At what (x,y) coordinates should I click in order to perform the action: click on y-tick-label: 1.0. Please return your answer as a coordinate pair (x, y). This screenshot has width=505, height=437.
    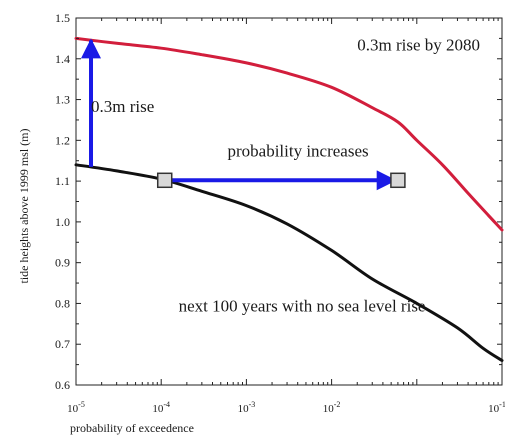
    Looking at the image, I should click on (62, 222).